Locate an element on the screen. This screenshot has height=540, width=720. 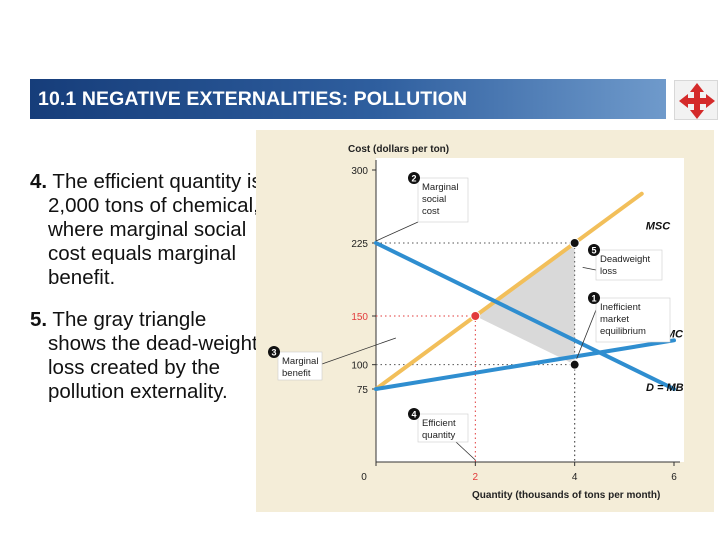
callout-text: Inefficient is located at coordinates (620, 307).